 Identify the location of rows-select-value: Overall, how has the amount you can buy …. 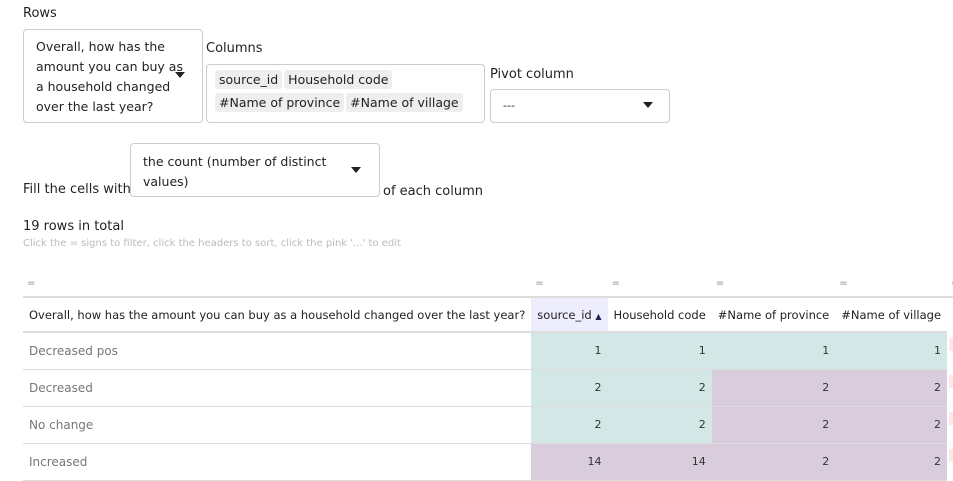
(109, 76).